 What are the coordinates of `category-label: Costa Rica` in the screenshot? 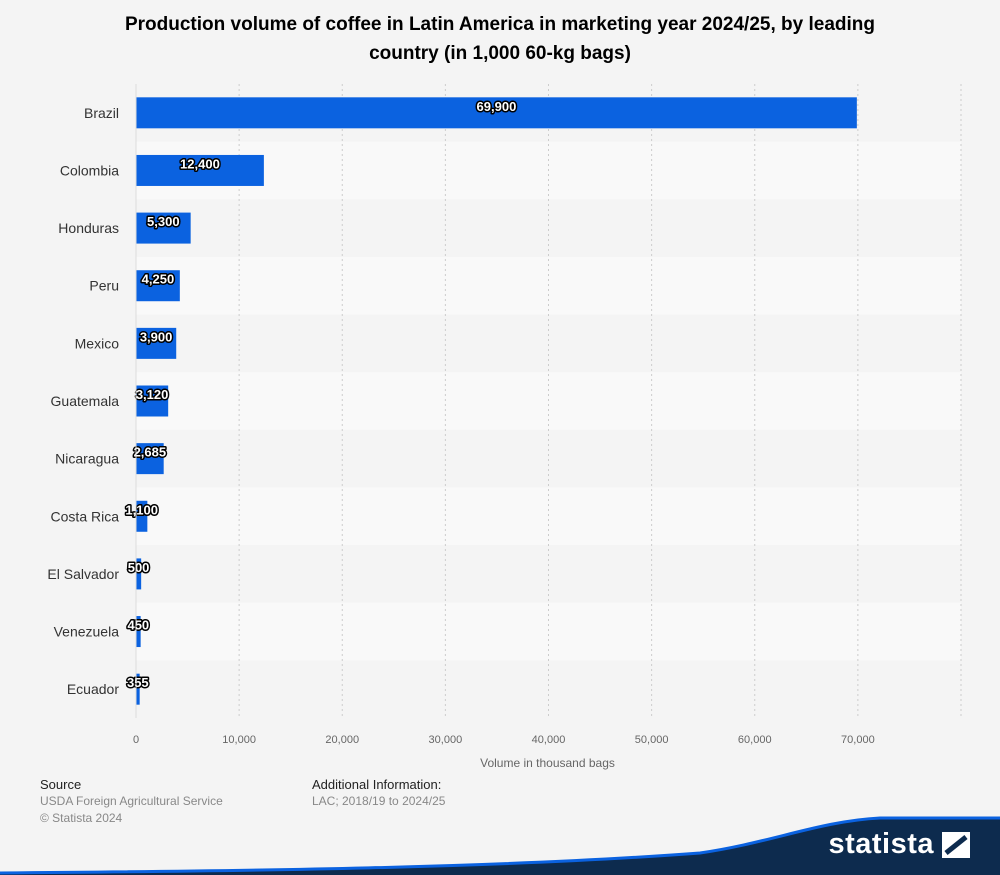 It's located at (85, 516).